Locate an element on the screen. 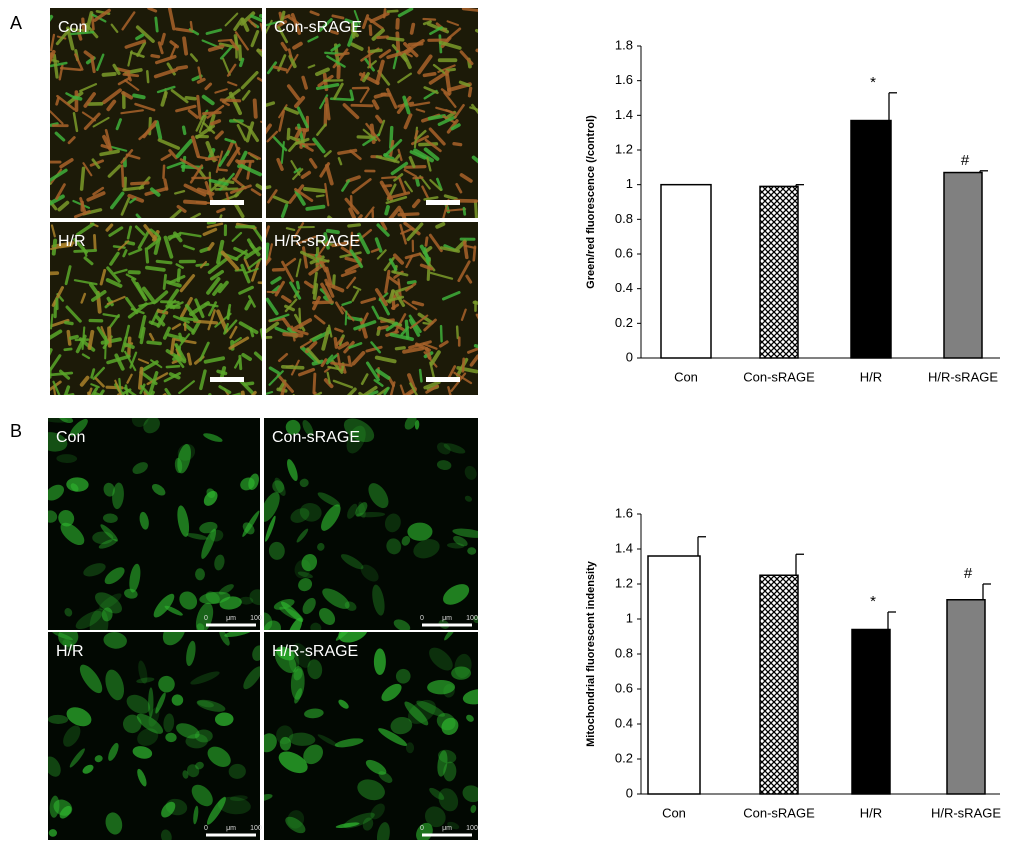  image-label: H/R is located at coordinates (70, 651).